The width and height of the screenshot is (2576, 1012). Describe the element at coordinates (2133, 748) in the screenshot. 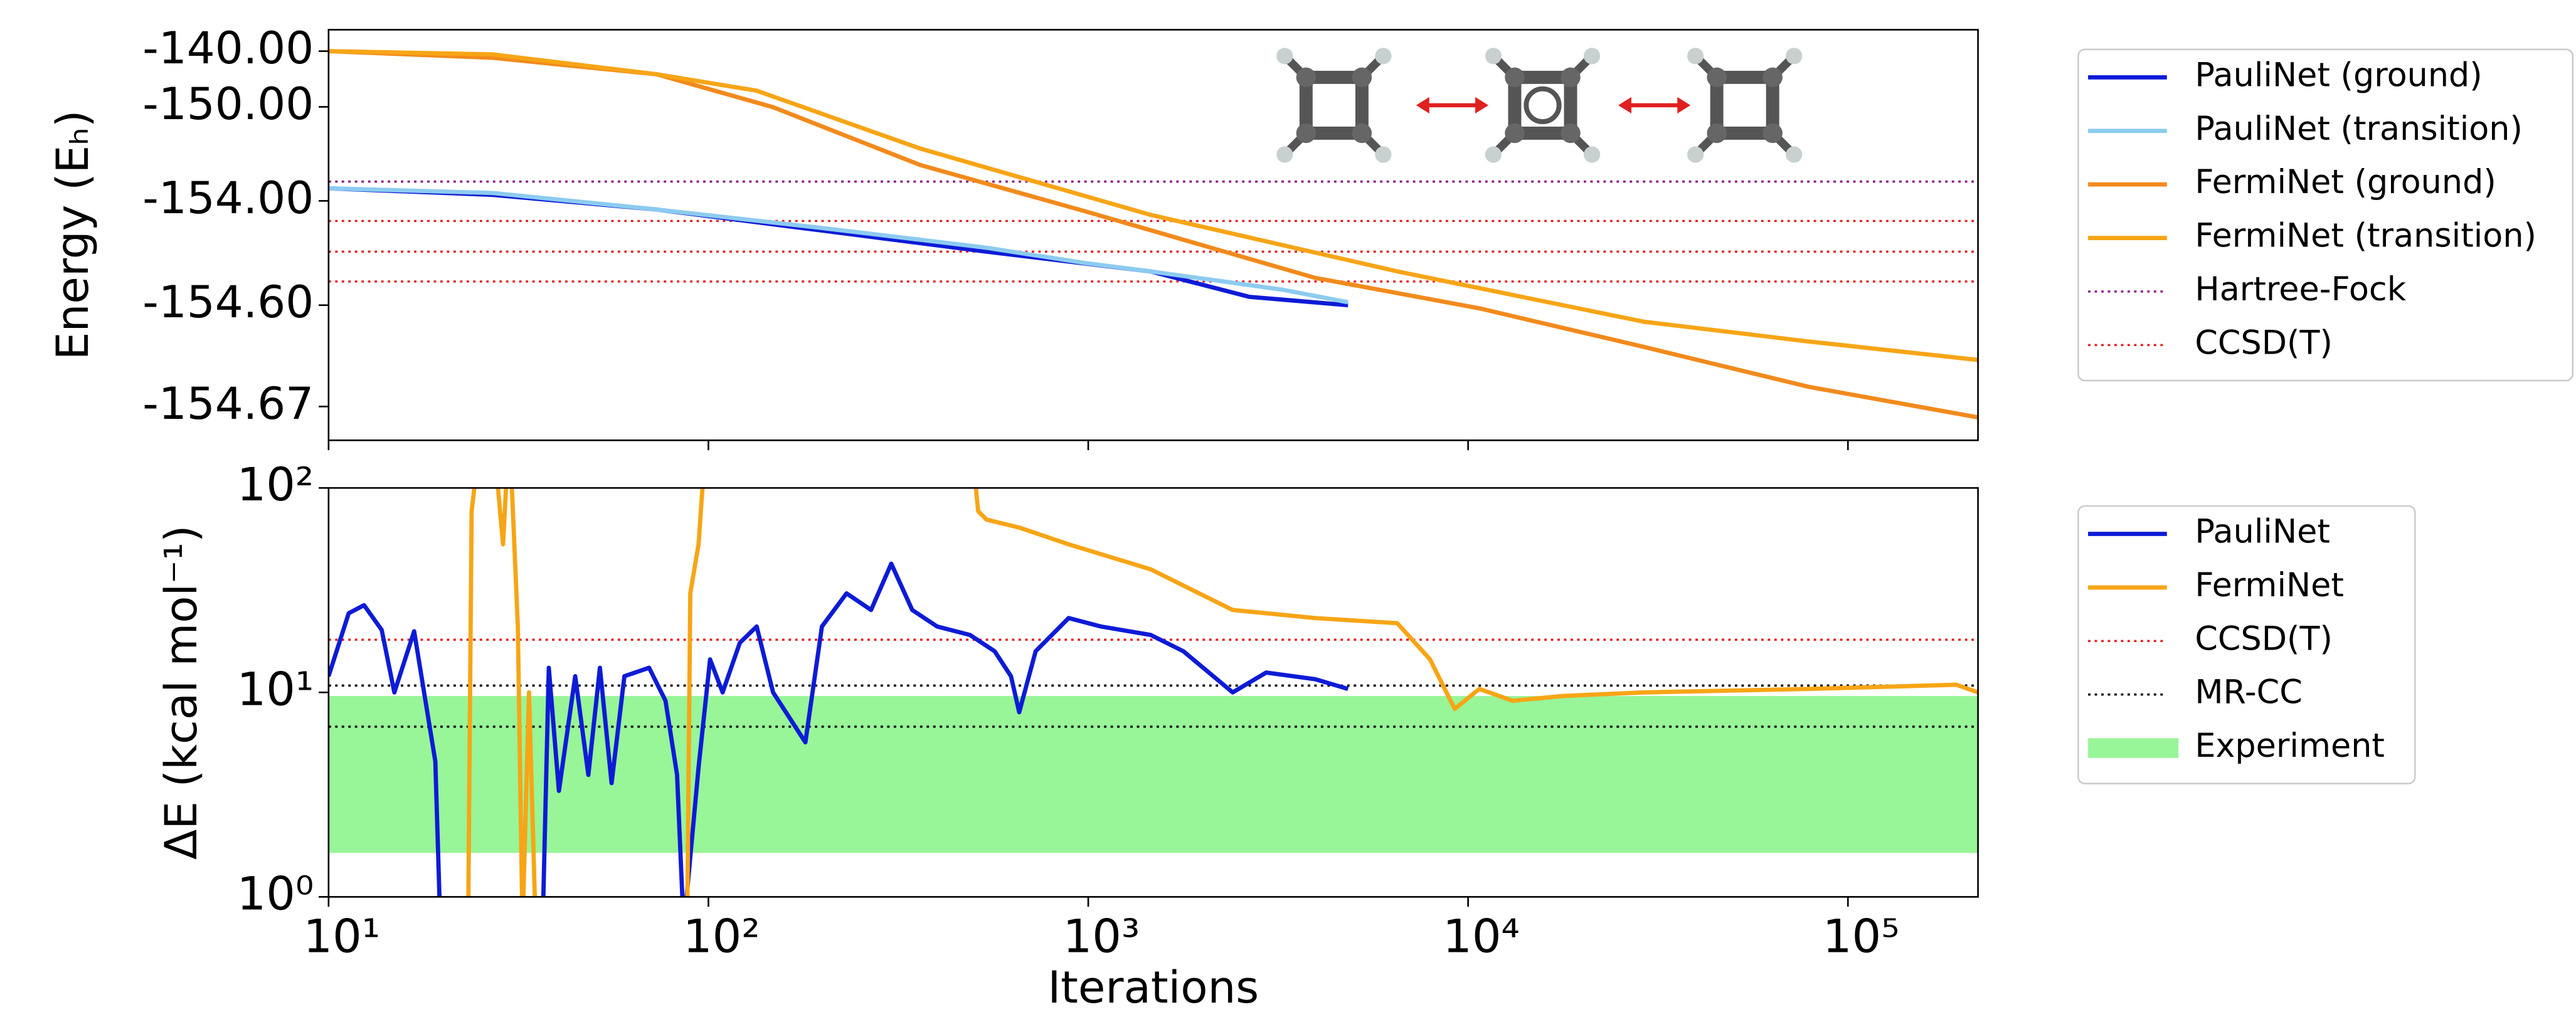

I see `legend-swatch` at that location.